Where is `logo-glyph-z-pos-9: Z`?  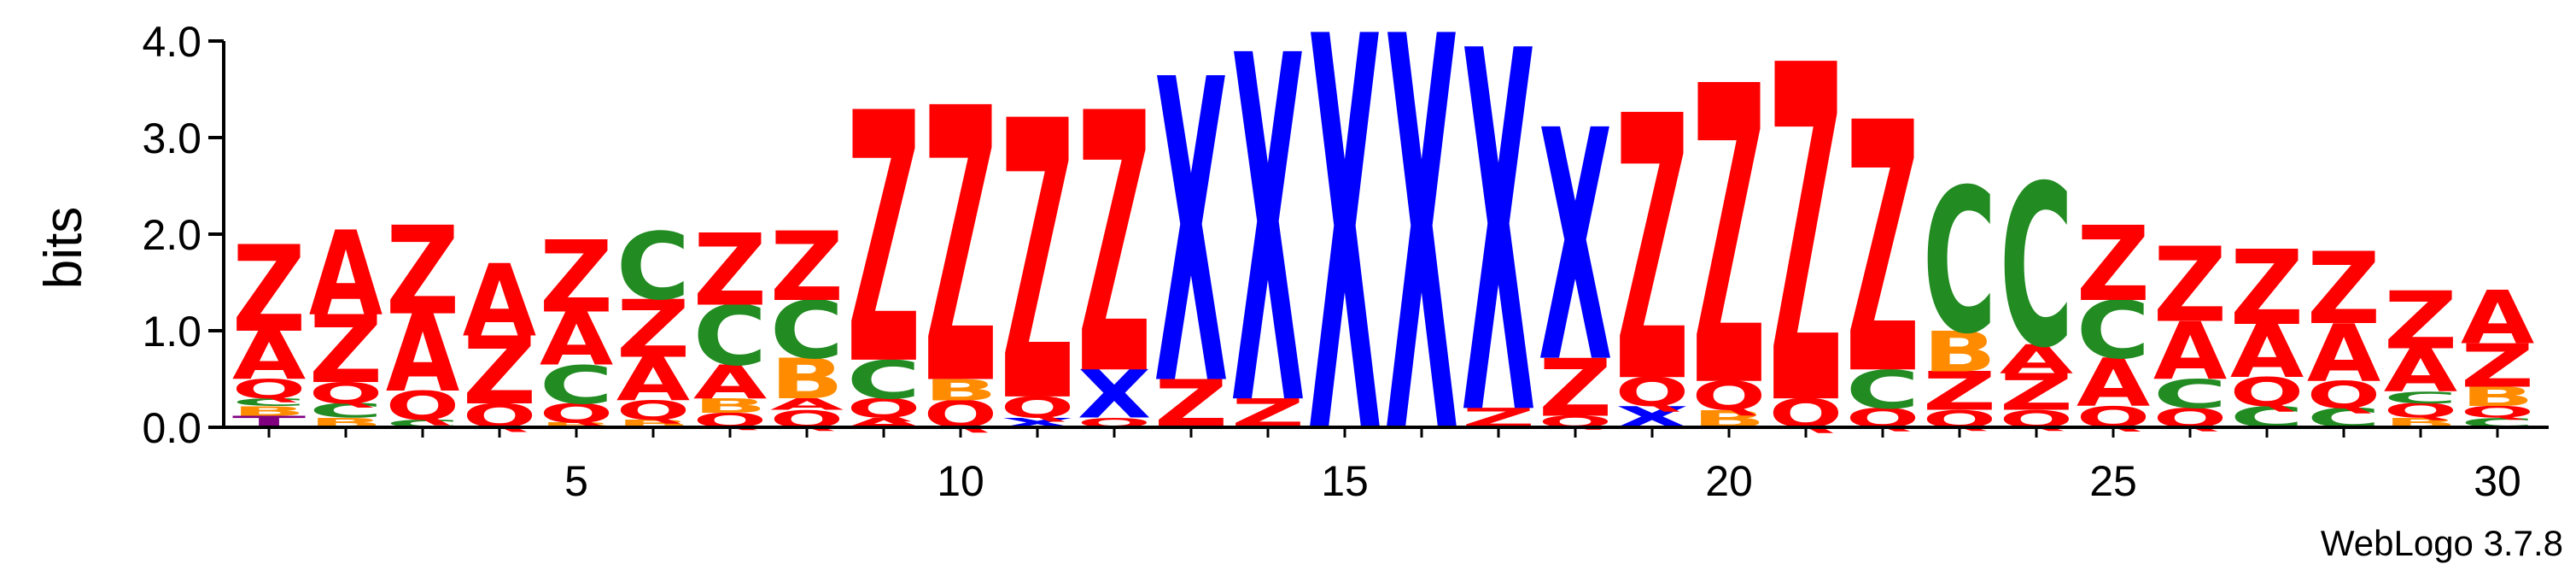
logo-glyph-z-pos-9: Z is located at coordinates (883, 241).